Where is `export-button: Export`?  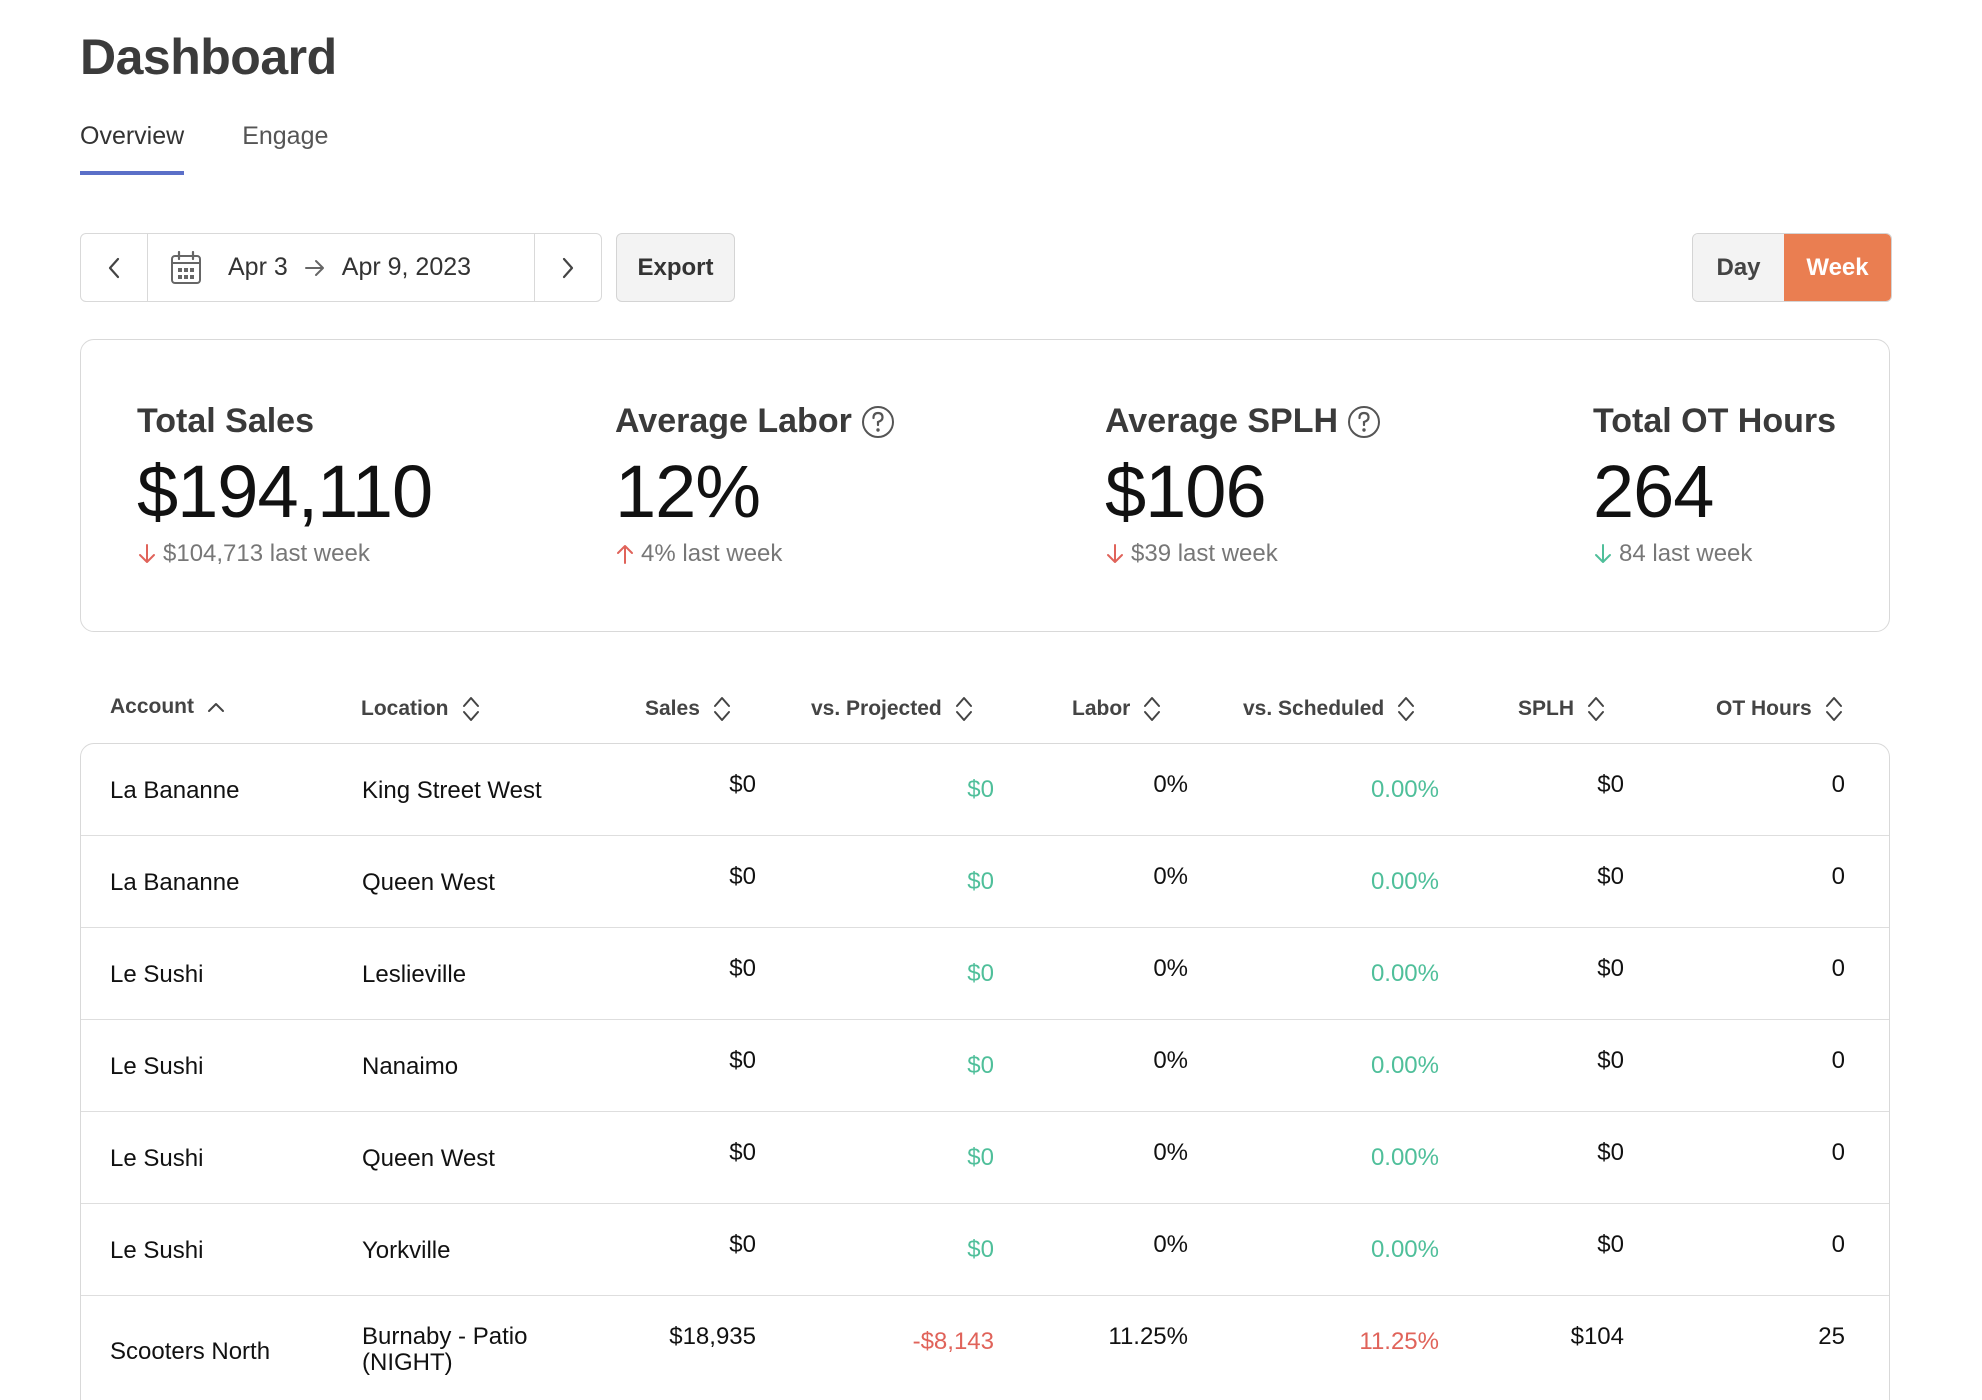 export-button: Export is located at coordinates (675, 267).